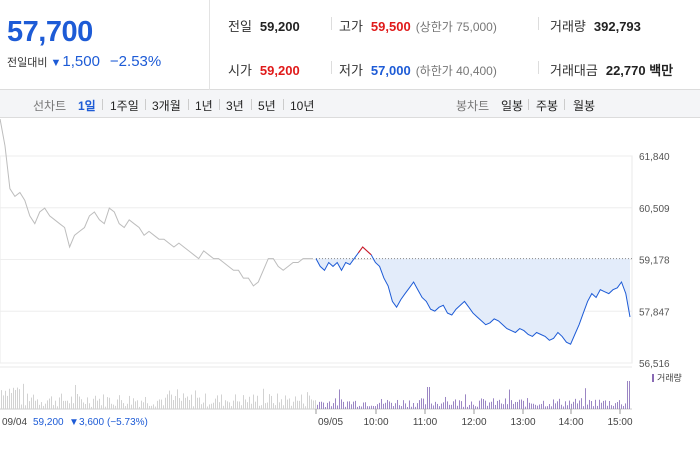 The image size is (700, 450). Describe the element at coordinates (50, 32) in the screenshot. I see `current-price: 57,700` at that location.